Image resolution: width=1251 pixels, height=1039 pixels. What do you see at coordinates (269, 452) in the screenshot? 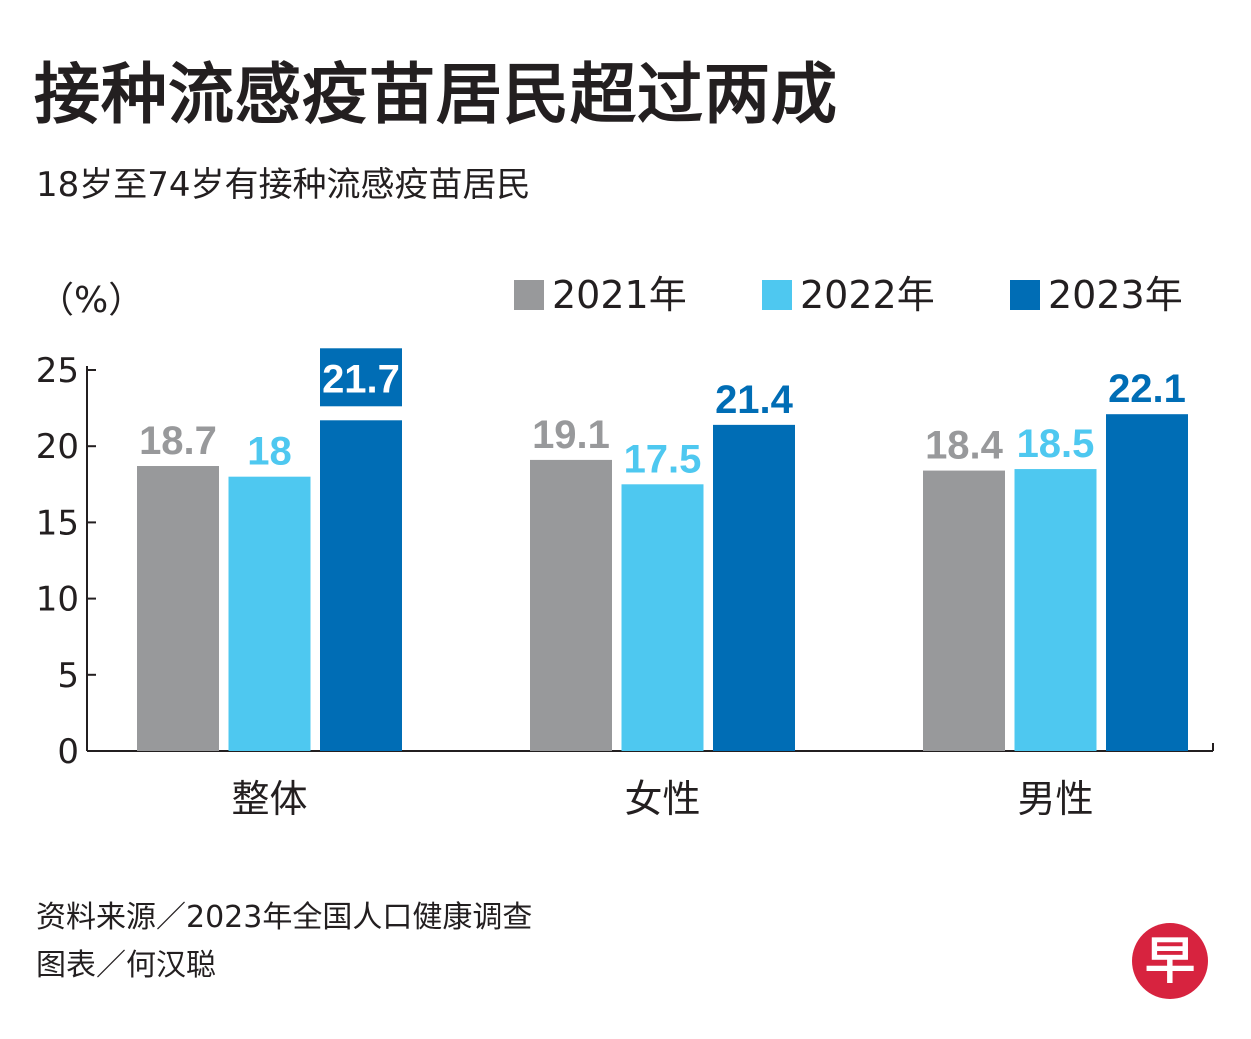
I see `data-label: 18` at bounding box center [269, 452].